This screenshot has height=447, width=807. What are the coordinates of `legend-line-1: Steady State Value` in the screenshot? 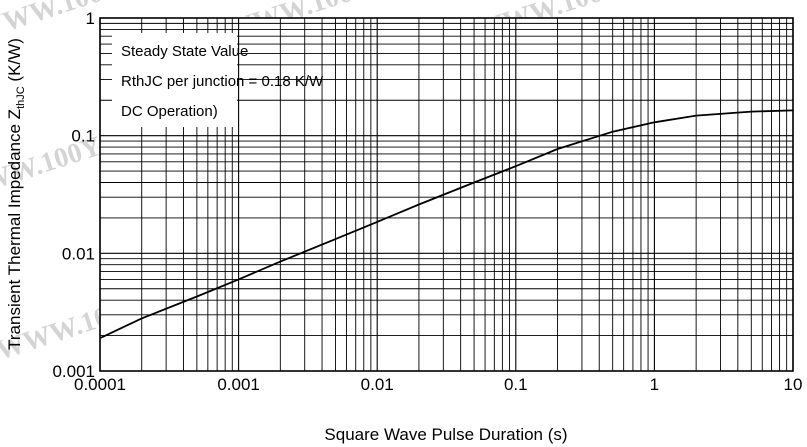 It's located at (184, 51).